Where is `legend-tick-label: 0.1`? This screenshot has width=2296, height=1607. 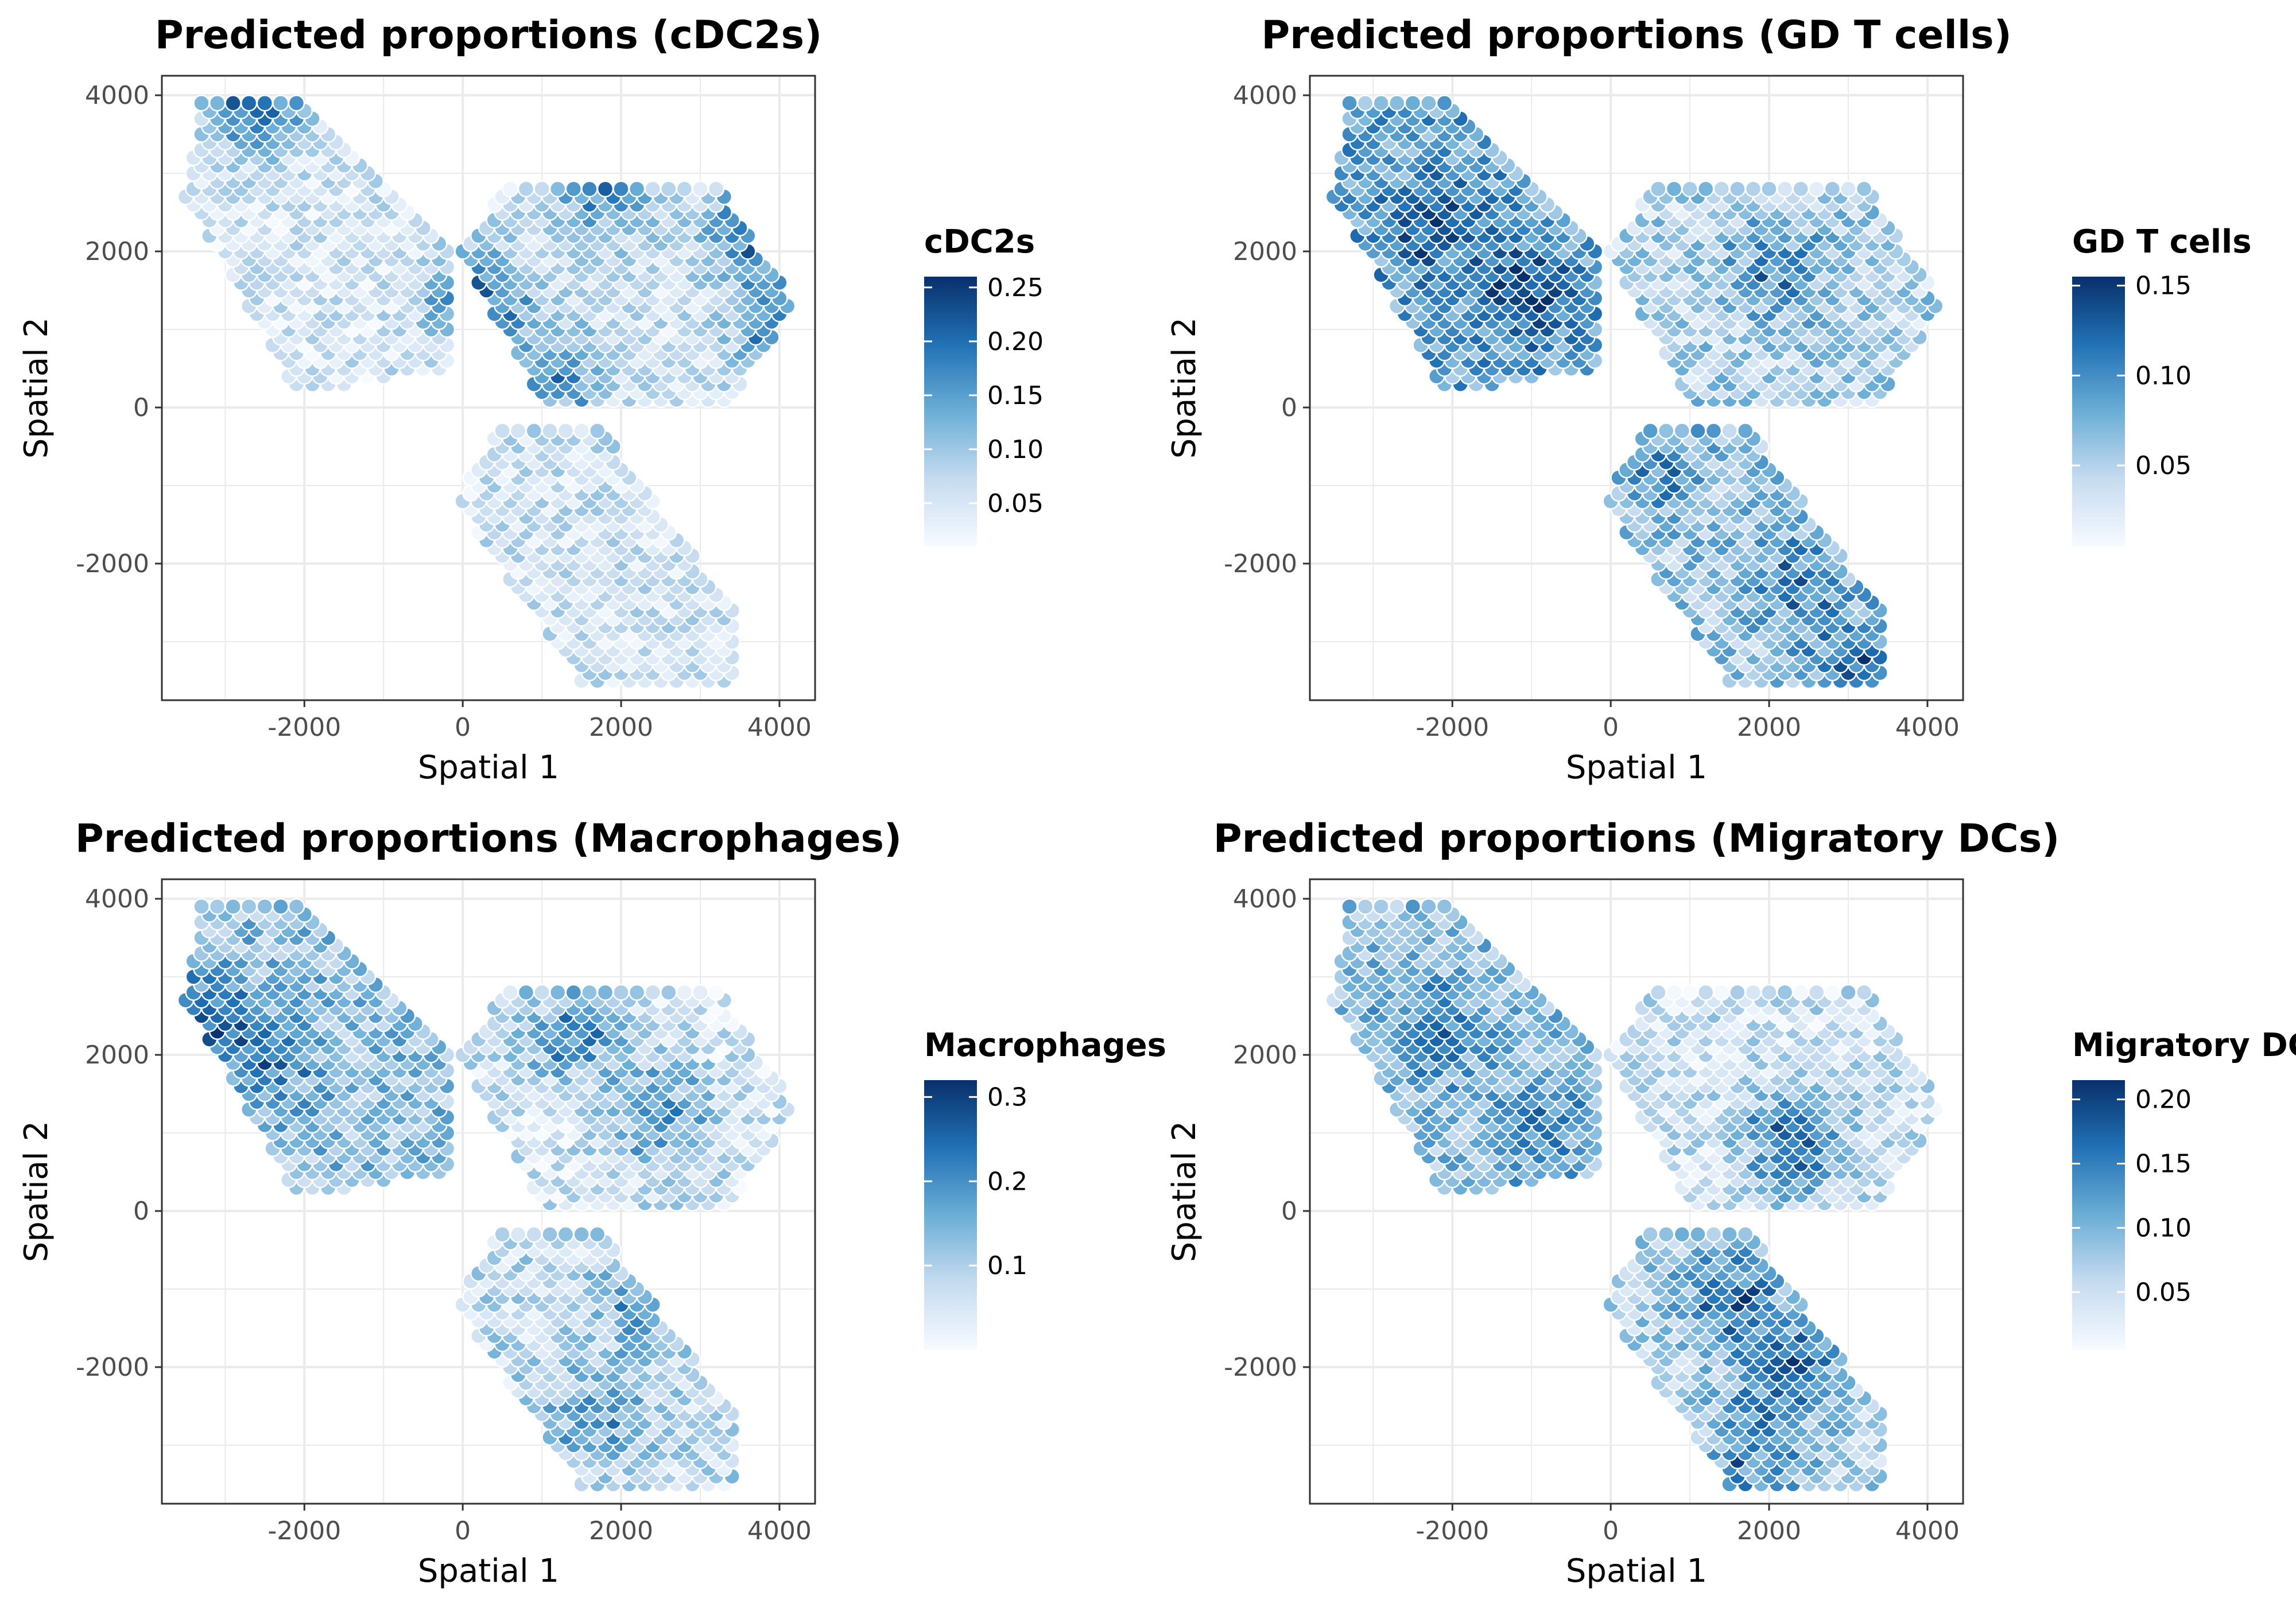 legend-tick-label: 0.1 is located at coordinates (1007, 1265).